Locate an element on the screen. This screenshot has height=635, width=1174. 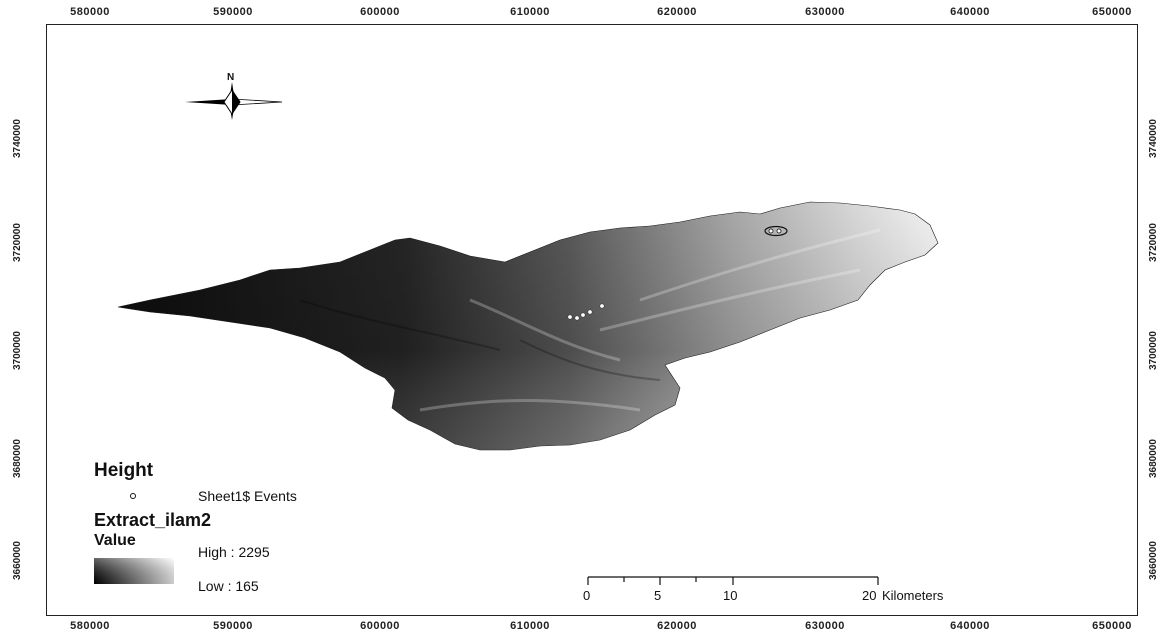
valley-lines is located at coordinates (480, 340).